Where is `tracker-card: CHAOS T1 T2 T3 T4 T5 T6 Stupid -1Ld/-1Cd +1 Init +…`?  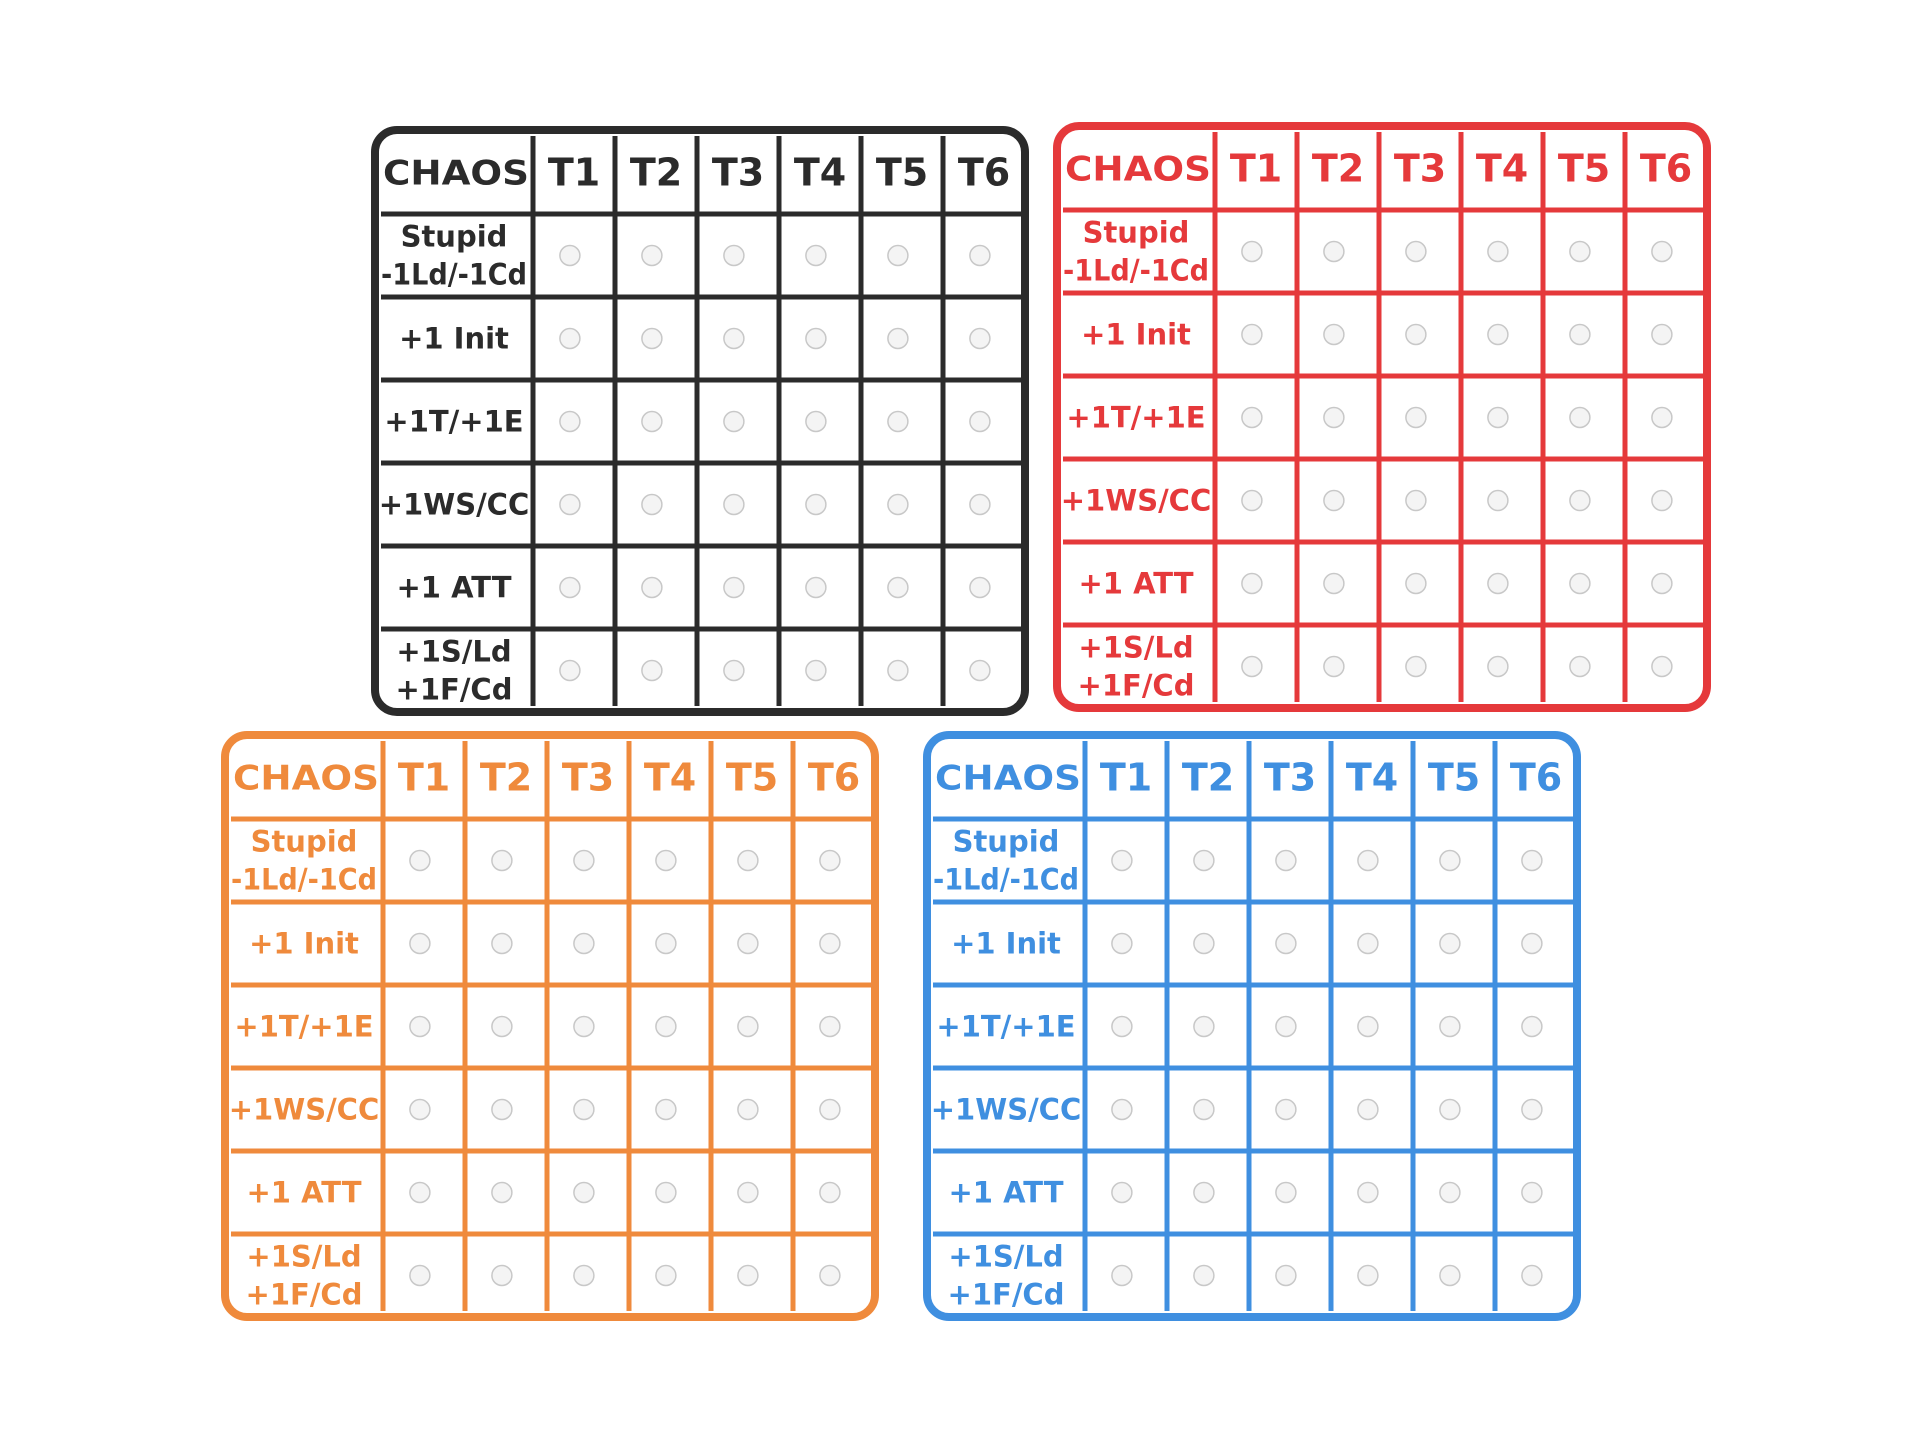 tracker-card: CHAOS T1 T2 T3 T4 T5 T6 Stupid -1Ld/-1Cd +1 Init +… is located at coordinates (550, 1026).